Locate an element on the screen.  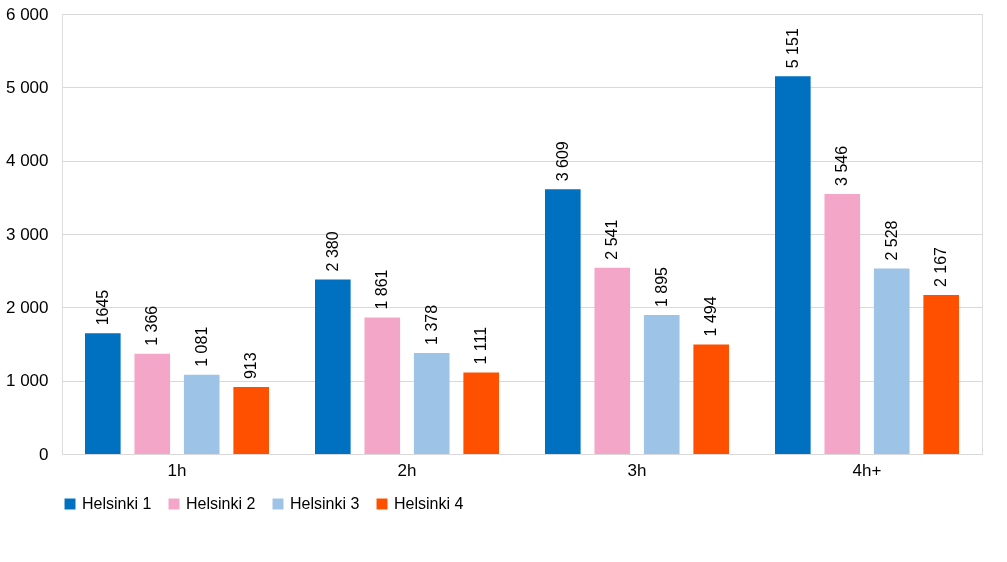
data-label: 913 is located at coordinates (251, 366).